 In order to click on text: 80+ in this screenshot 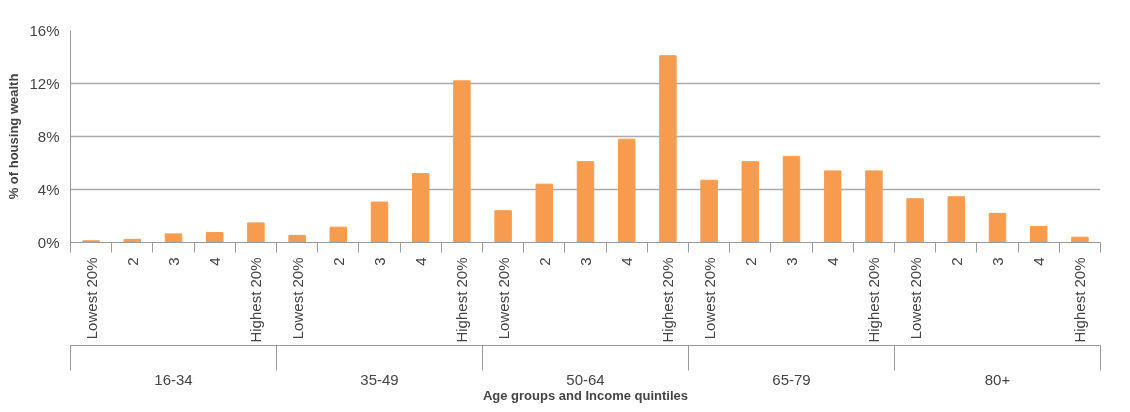, I will do `click(997, 379)`.